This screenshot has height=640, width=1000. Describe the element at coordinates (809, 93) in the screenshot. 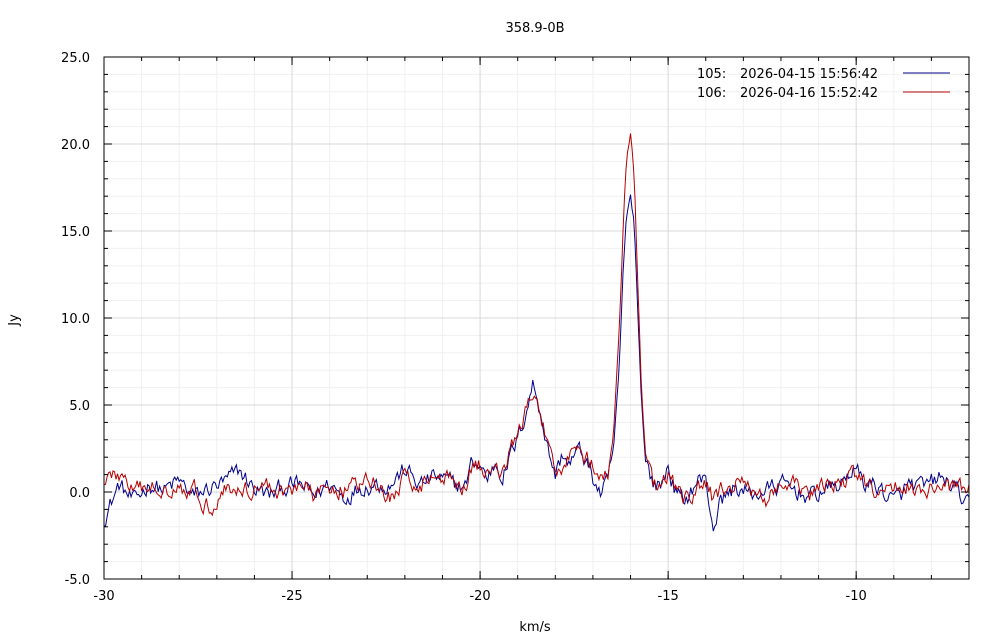

I see `legend-label-106: 2026-04-16 15:52:42` at that location.